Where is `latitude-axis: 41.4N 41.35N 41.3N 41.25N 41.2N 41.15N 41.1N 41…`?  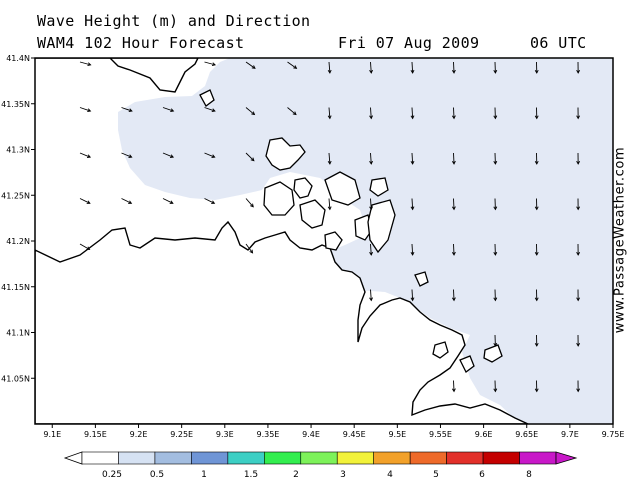
latitude-axis: 41.4N 41.35N 41.3N 41.25N 41.2N 41.15N 41.1N 41… is located at coordinates (18, 218).